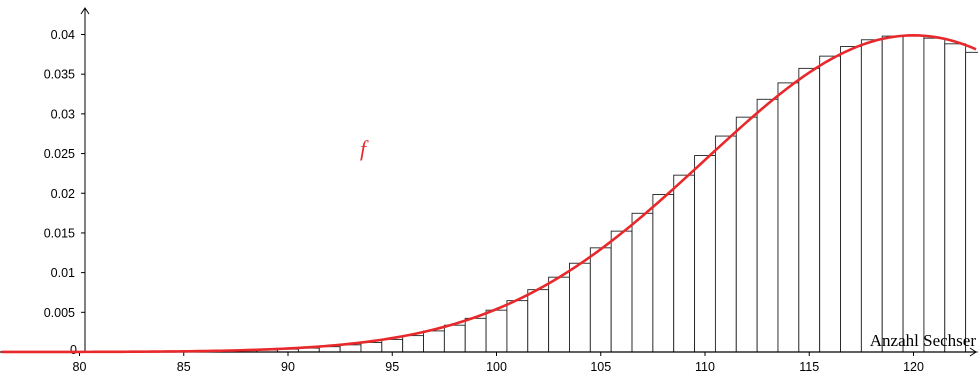 This screenshot has width=978, height=379. What do you see at coordinates (184, 367) in the screenshot?
I see `x-tick-label: 85` at bounding box center [184, 367].